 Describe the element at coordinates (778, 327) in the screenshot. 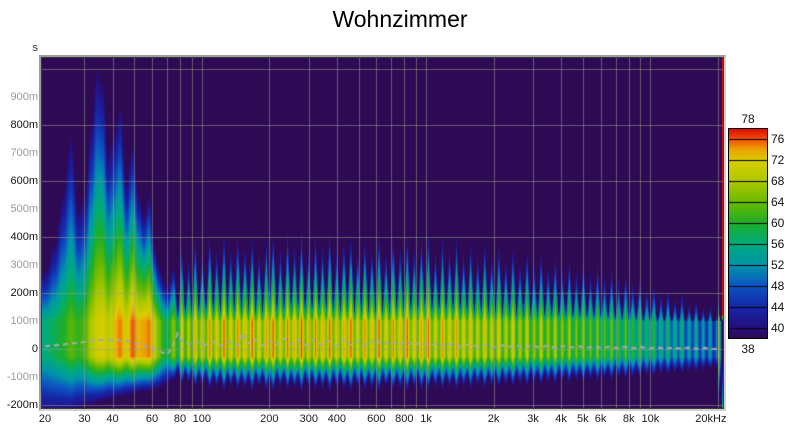

I see `colorbar-tick-label: 40` at that location.